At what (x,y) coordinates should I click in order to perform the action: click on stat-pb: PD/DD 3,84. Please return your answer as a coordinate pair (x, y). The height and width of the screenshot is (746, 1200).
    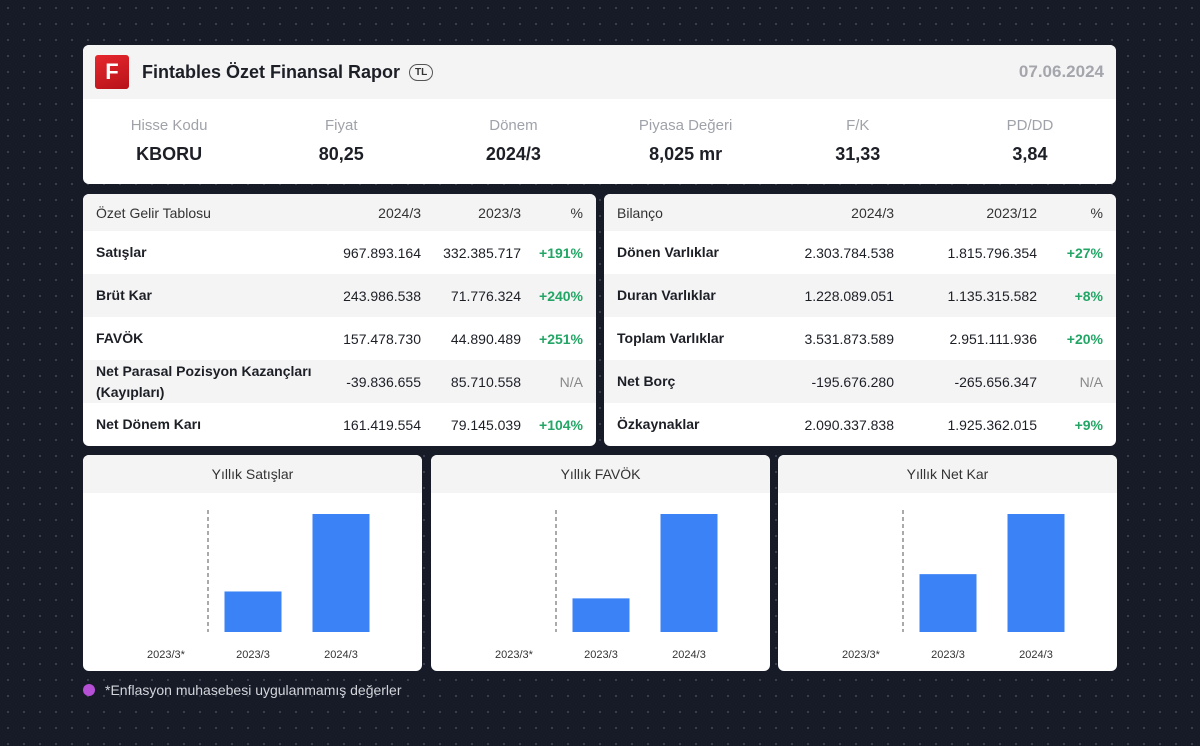
    Looking at the image, I should click on (1030, 150).